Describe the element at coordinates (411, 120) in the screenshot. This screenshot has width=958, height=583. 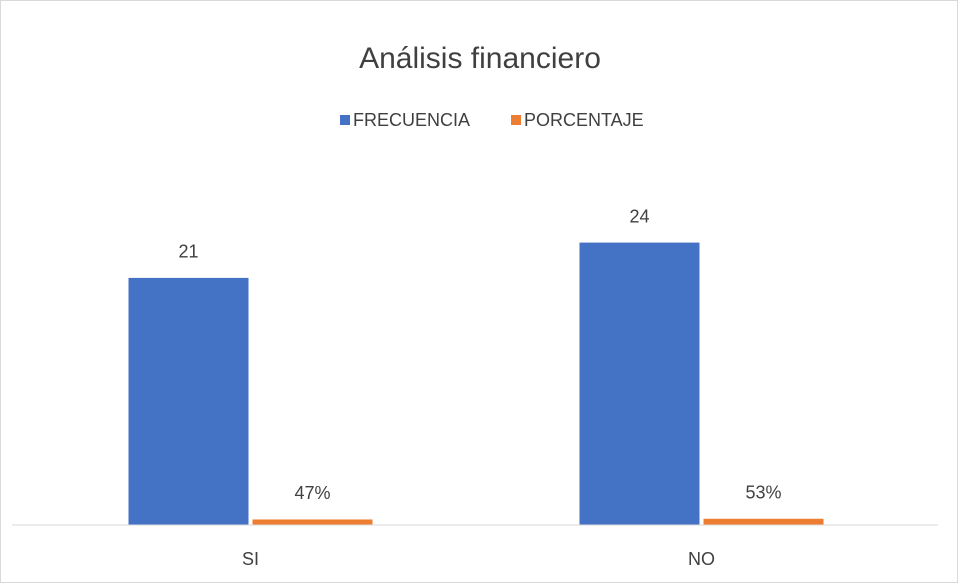
I see `legend-label: FRECUENCIA` at that location.